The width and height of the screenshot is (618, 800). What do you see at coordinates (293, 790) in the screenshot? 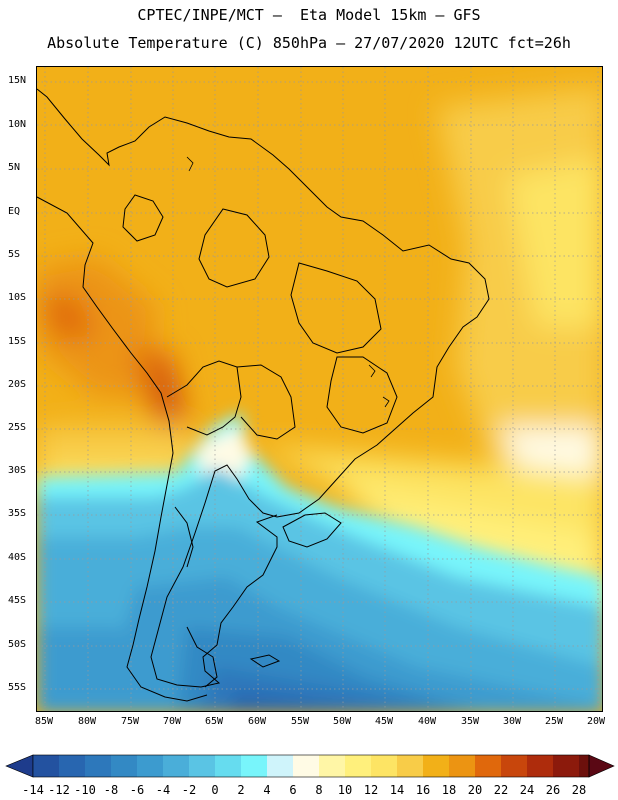
I see `colorbar-label: 6` at bounding box center [293, 790].